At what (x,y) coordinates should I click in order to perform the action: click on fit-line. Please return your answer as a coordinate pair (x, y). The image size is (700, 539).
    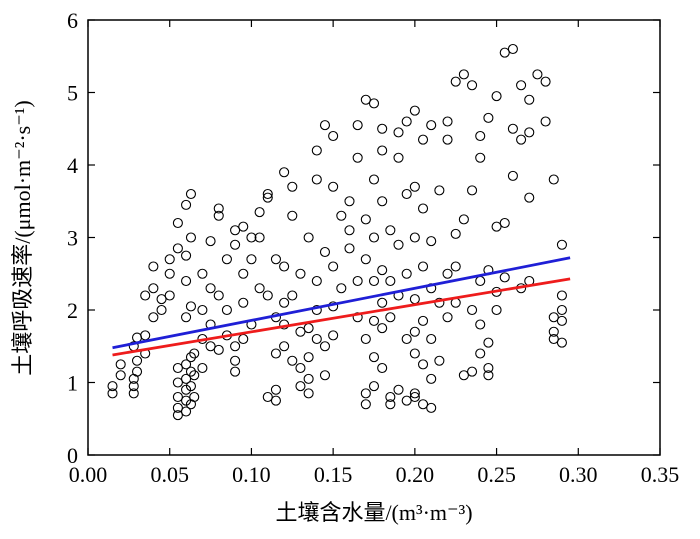
    Looking at the image, I should click on (341, 317).